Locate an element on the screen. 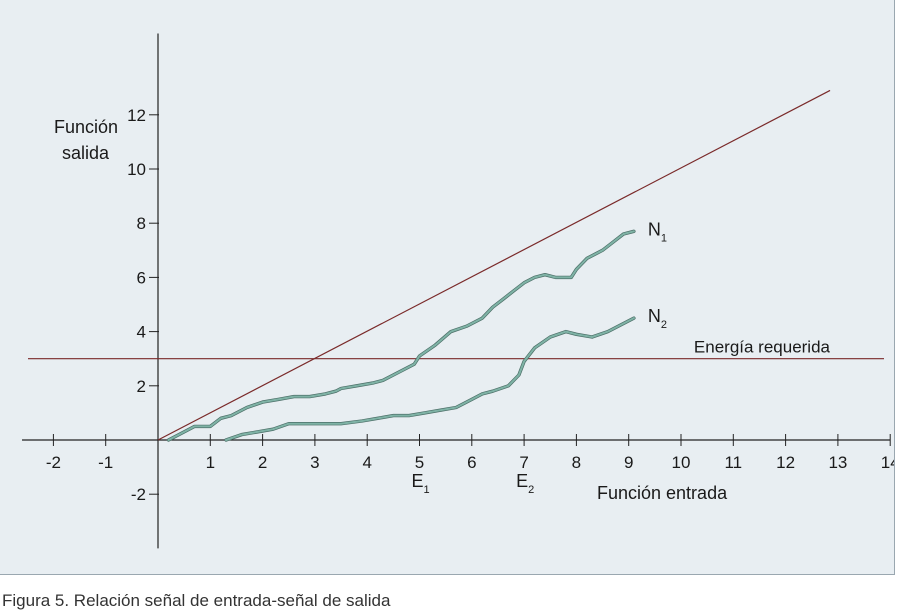  series-curve-outline is located at coordinates (430, 379).